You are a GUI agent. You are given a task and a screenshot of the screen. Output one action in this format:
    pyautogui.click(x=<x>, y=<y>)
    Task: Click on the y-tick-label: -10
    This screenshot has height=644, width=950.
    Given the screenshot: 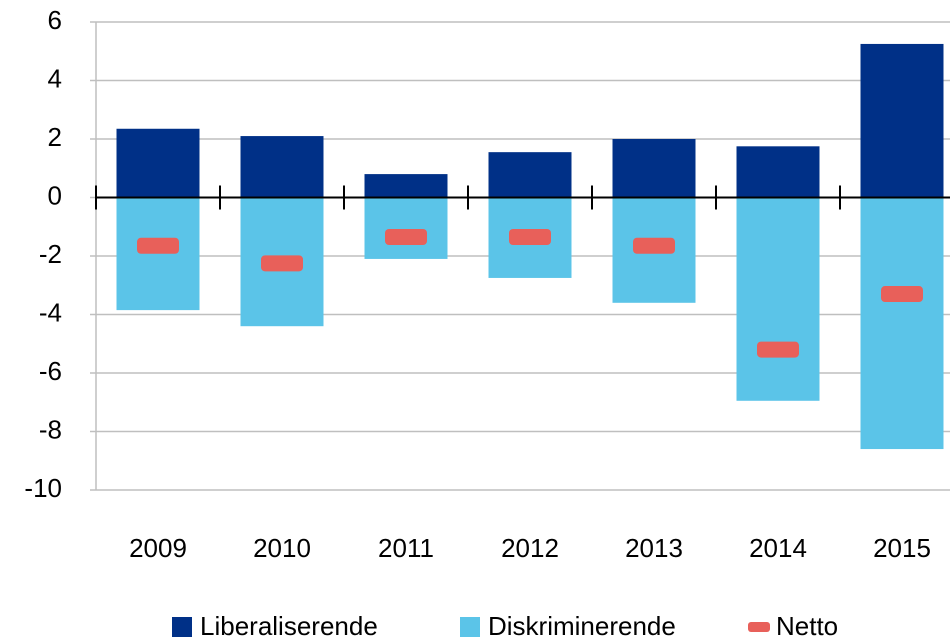 What is the action you would take?
    pyautogui.click(x=43, y=488)
    